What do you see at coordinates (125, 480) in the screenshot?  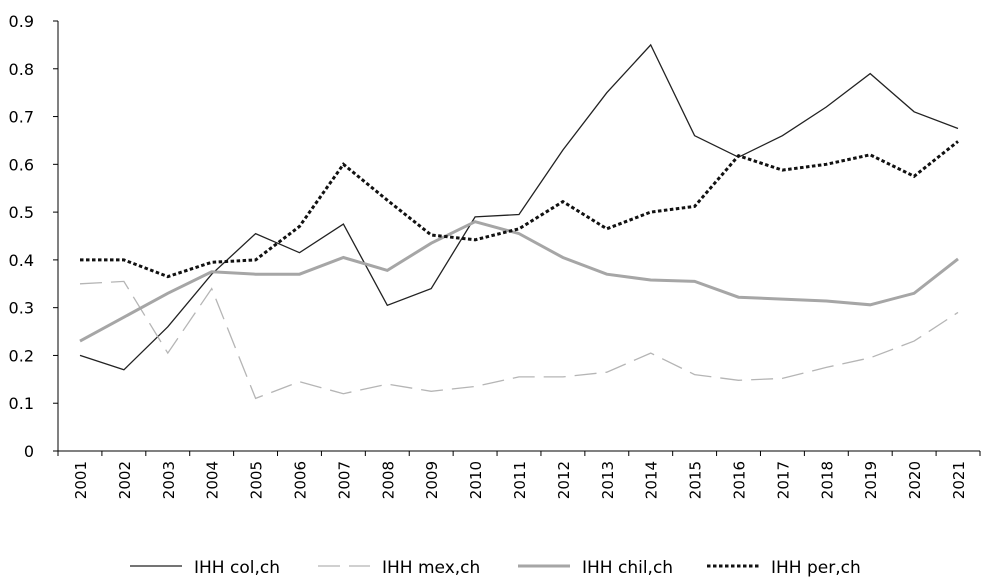 I see `x-tick-label: 2002` at bounding box center [125, 480].